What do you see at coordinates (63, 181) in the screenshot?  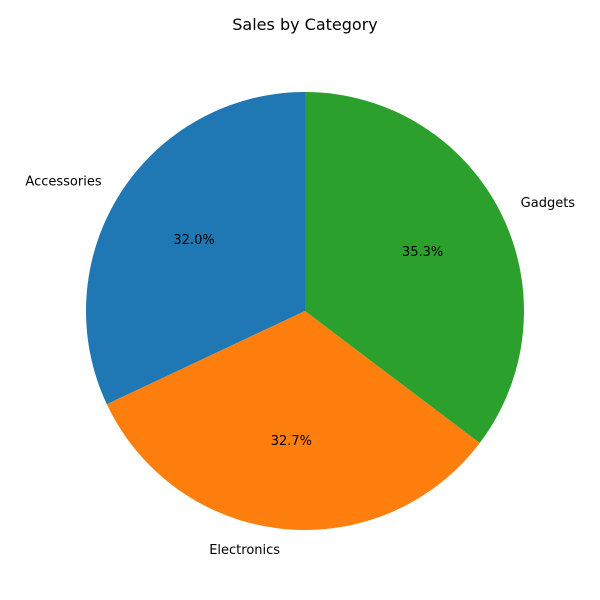 I see `slice-label-accessories: Accessories` at bounding box center [63, 181].